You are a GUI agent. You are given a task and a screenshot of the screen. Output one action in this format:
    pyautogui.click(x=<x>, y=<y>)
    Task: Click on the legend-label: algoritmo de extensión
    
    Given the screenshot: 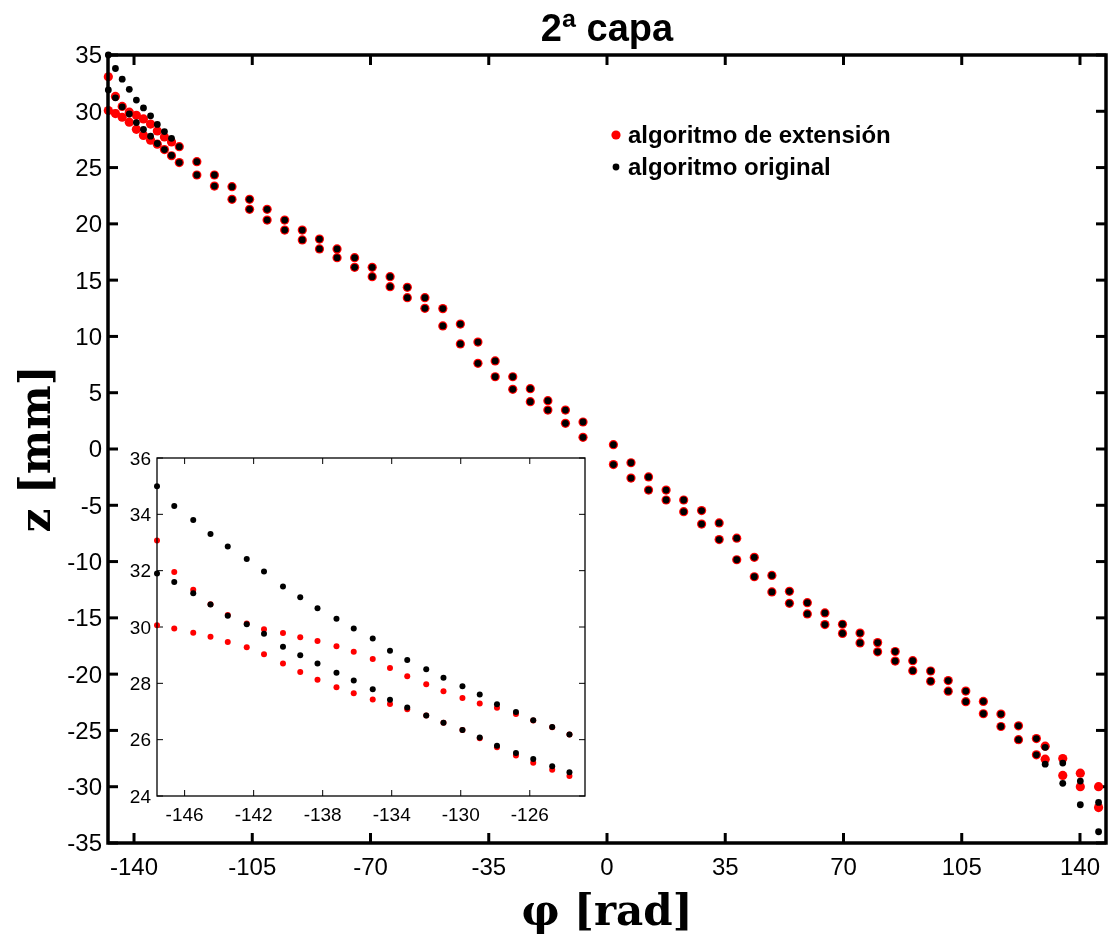 What is the action you would take?
    pyautogui.click(x=759, y=134)
    